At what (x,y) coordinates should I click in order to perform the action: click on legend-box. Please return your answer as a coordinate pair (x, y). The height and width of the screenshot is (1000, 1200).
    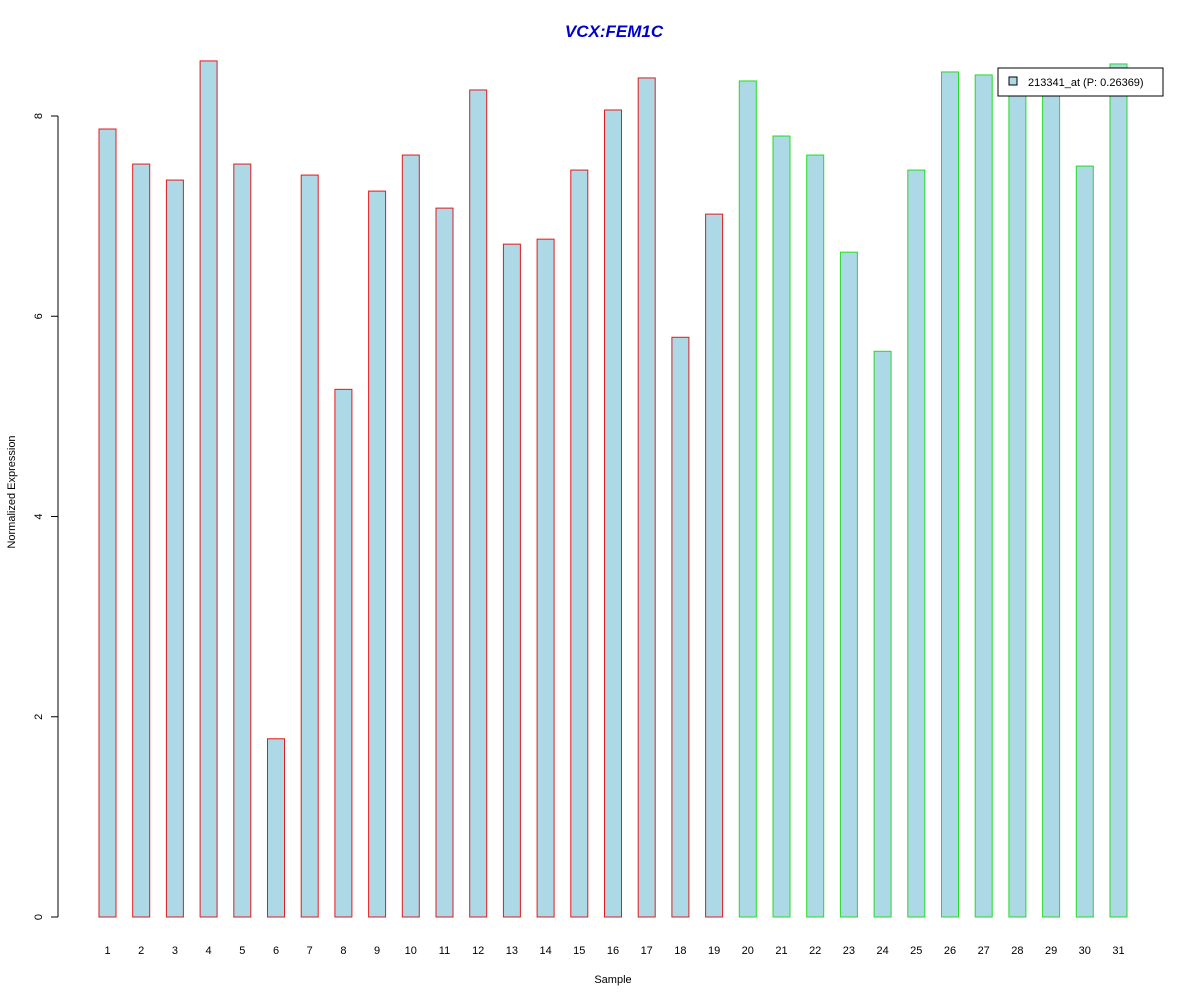
    Looking at the image, I should click on (1080, 82).